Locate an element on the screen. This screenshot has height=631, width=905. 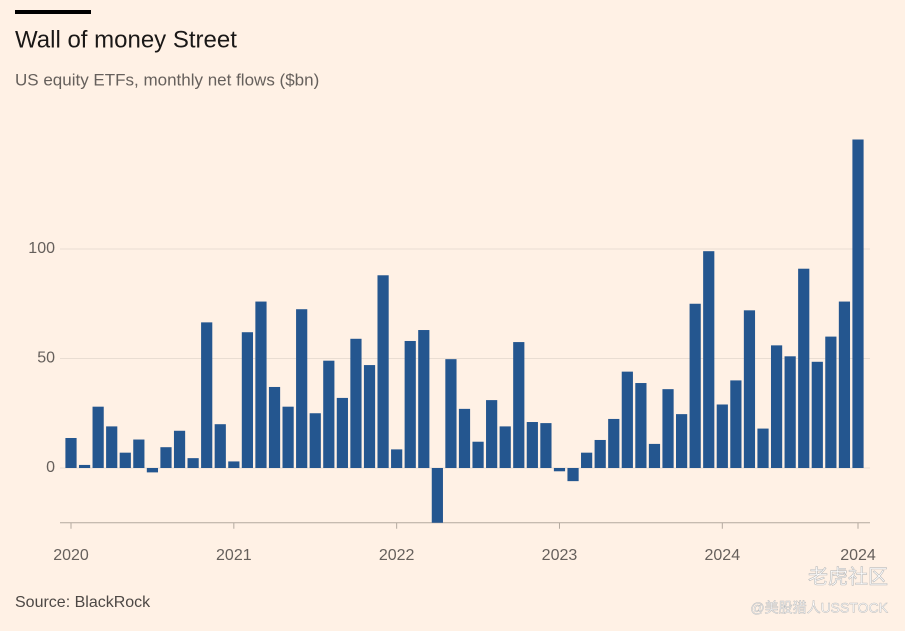
chart-subtitle: US equity ETFs, monthly net flows ($bn) is located at coordinates (167, 79).